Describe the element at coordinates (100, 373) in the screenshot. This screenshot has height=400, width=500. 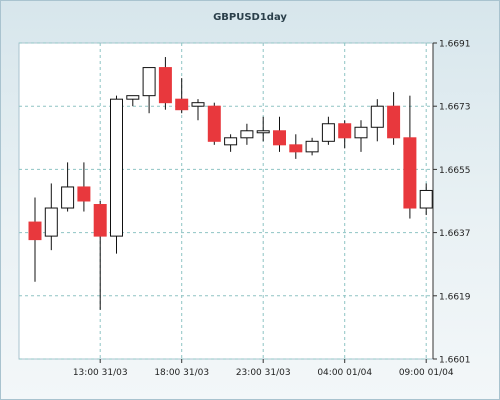
I see `x-tick-label: 13:00 31/03` at that location.